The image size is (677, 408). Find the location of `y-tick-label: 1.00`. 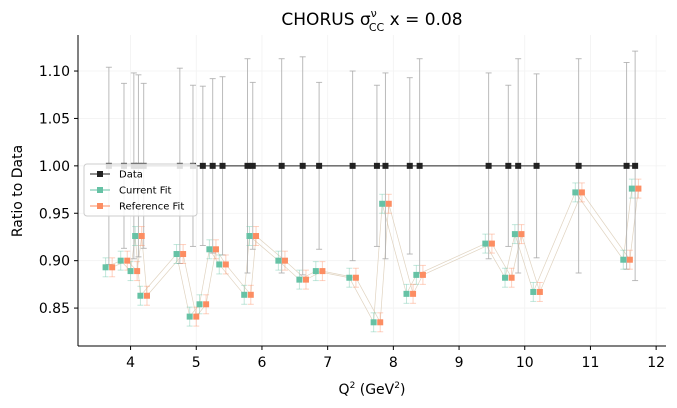

y-tick-label: 1.00 is located at coordinates (54, 167).